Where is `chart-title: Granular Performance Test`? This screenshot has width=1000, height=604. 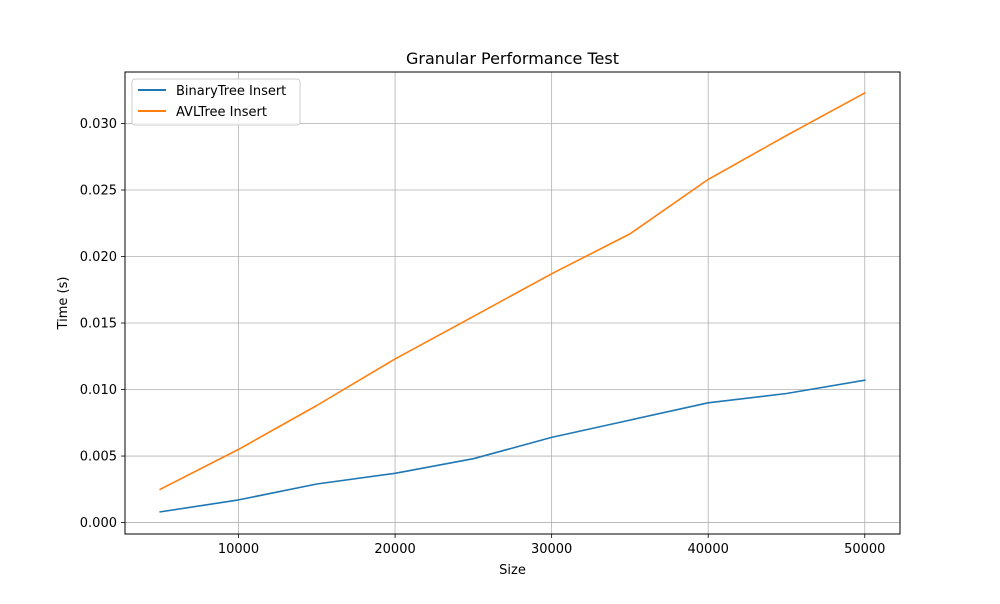
chart-title: Granular Performance Test is located at coordinates (512, 58).